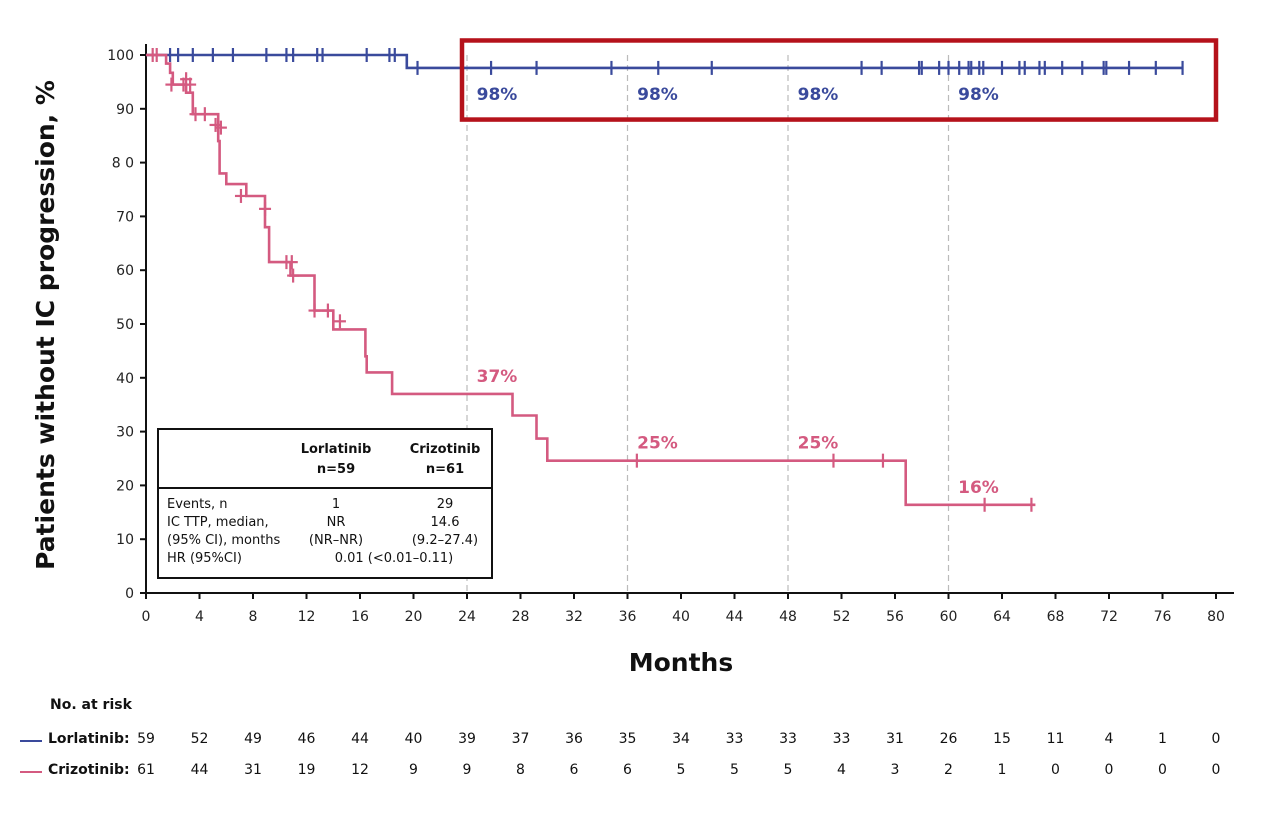 The height and width of the screenshot is (827, 1268). I want to click on ttp-crizotinib: 14.6, so click(445, 522).